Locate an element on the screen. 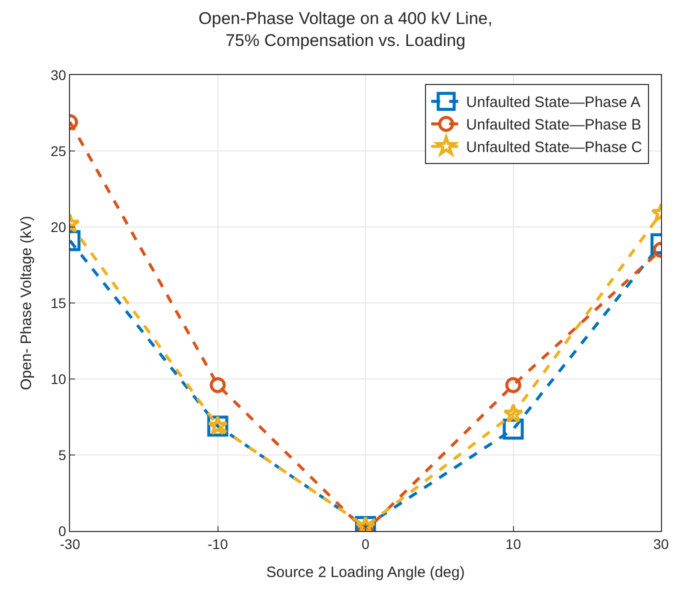  chart-title: Open-Phase Voltage on a 400 kV Line, 75% Compensation vs. Loading is located at coordinates (345, 29).